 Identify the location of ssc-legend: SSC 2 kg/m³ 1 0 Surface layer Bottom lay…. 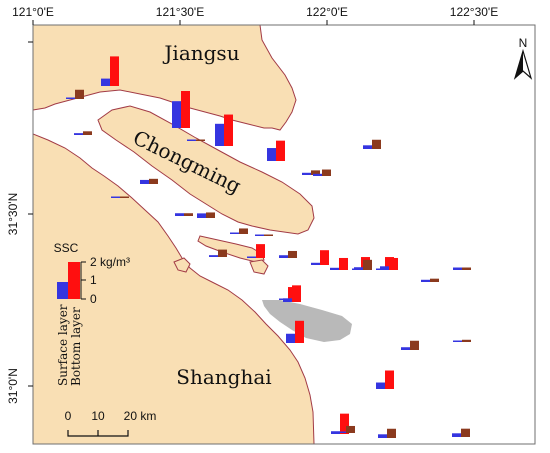
(92, 313).